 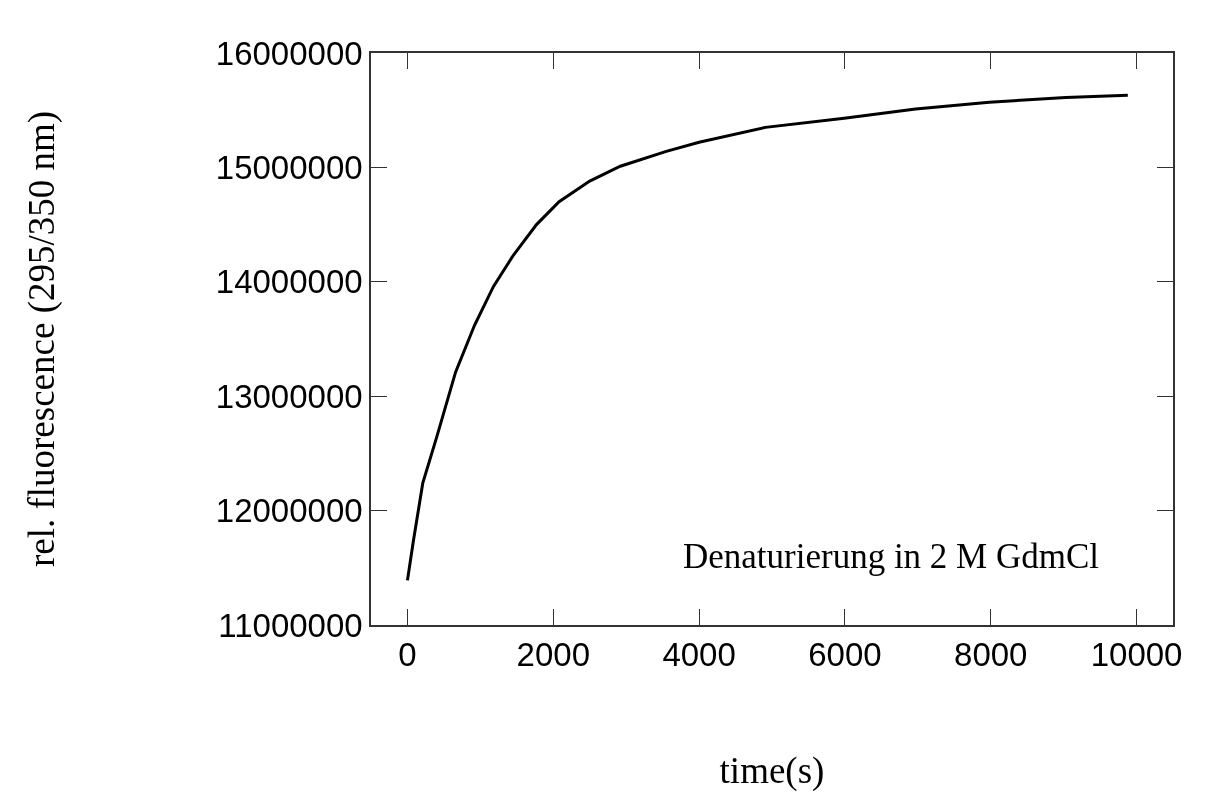 I want to click on y-tick-label: 13000000, so click(x=289, y=396).